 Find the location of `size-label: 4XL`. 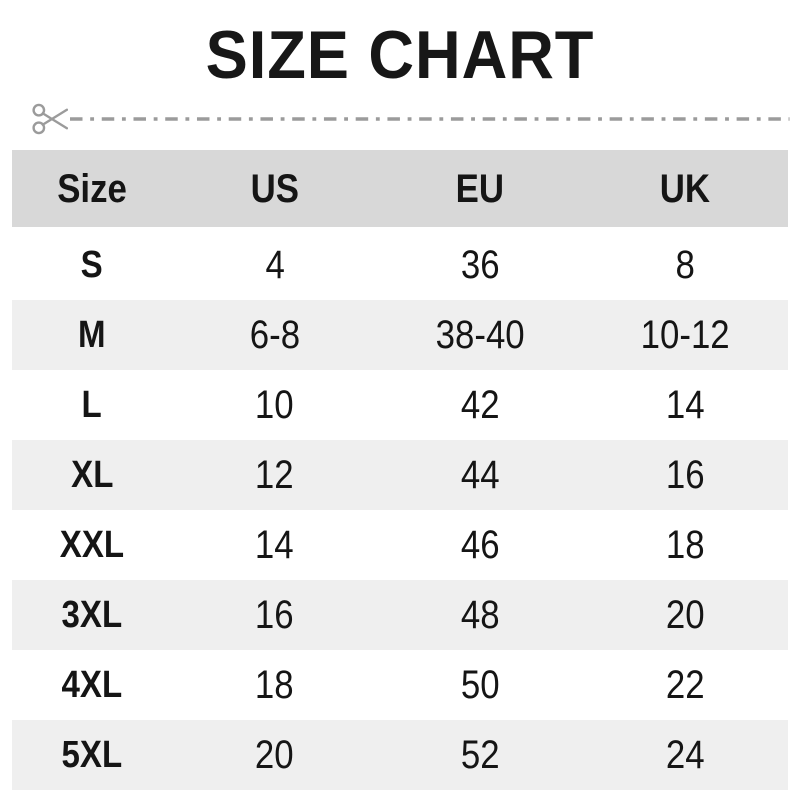

size-label: 4XL is located at coordinates (92, 685).